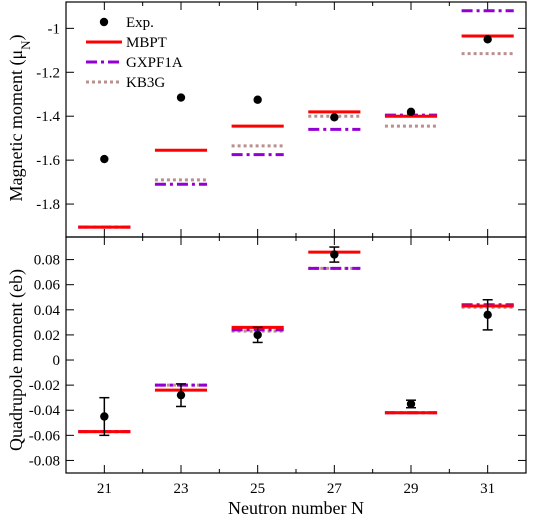  What do you see at coordinates (145, 83) in the screenshot?
I see `legend-label-kb3g: KB3G` at bounding box center [145, 83].